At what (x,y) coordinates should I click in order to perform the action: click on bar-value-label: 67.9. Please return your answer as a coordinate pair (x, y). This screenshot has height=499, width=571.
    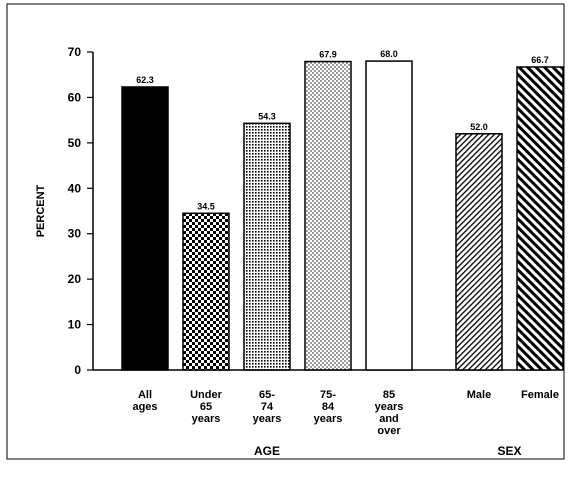
    Looking at the image, I should click on (328, 55).